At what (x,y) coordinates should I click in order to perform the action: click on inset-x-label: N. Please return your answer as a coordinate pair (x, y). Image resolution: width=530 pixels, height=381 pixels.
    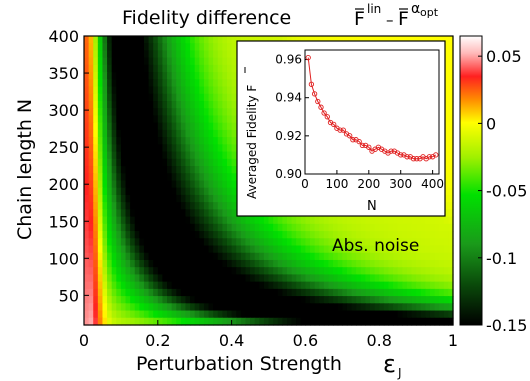
    Looking at the image, I should click on (372, 206).